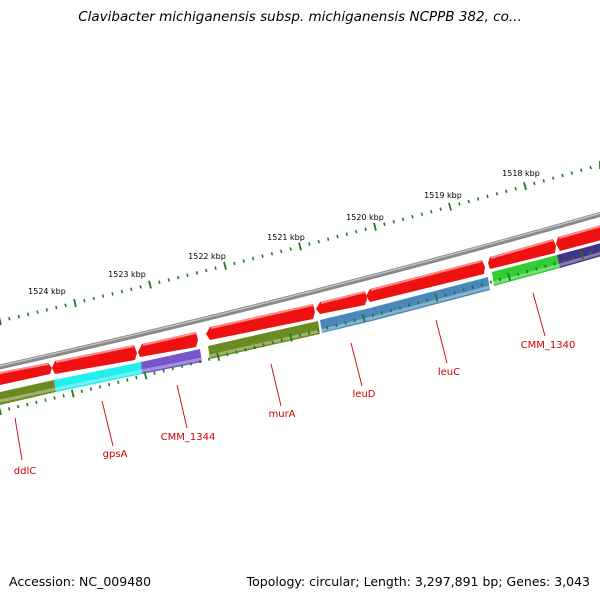 Image resolution: width=600 pixels, height=600 pixels. I want to click on gene-label-leuC: leuC, so click(449, 372).